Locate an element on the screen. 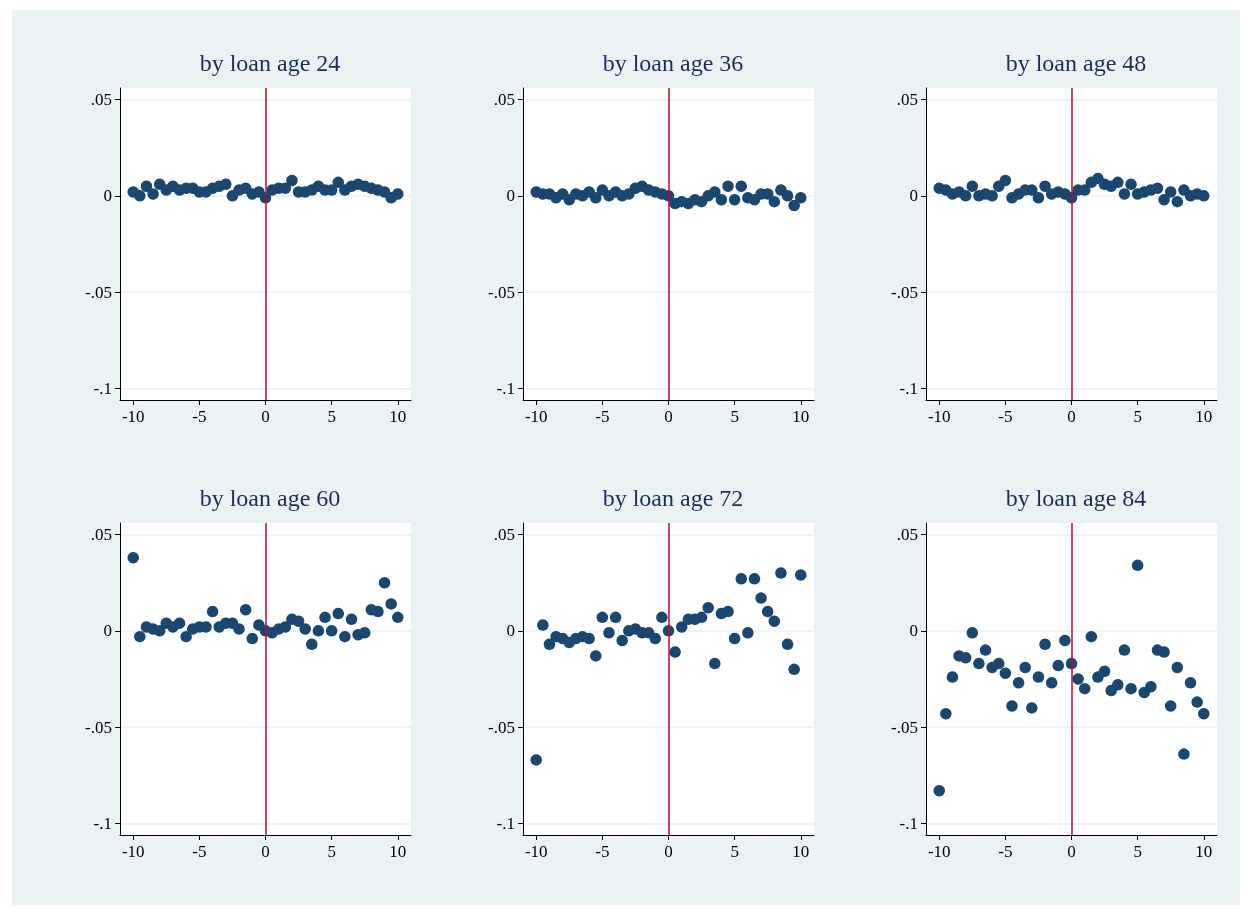  chart-title: by loan age 84 is located at coordinates (1076, 498).